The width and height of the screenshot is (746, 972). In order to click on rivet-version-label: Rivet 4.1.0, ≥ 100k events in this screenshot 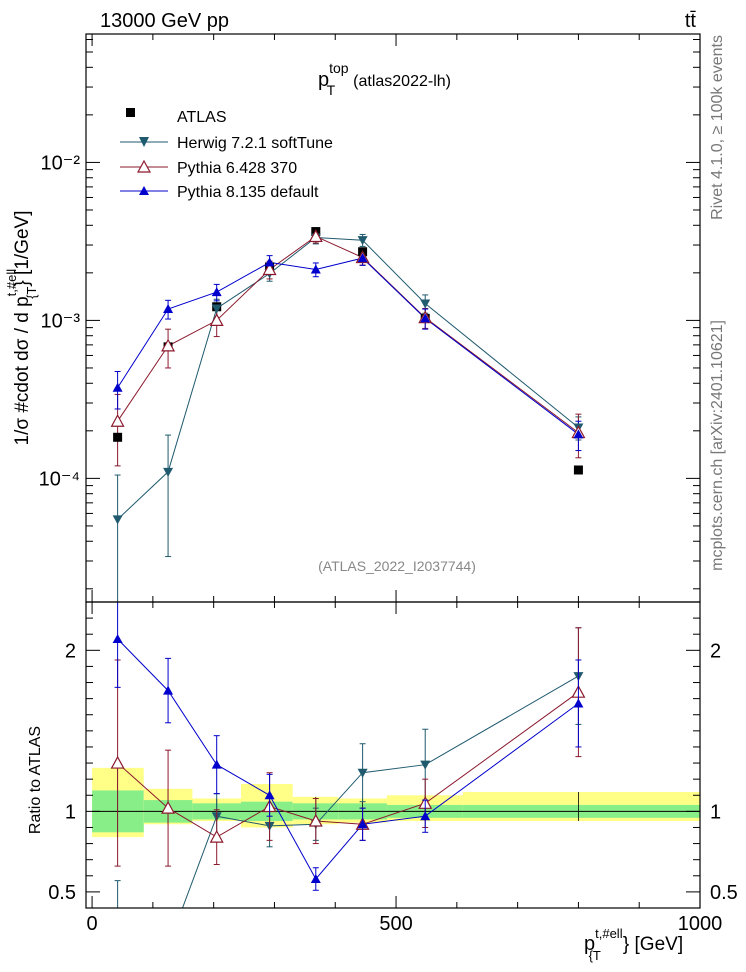, I will do `click(717, 127)`.